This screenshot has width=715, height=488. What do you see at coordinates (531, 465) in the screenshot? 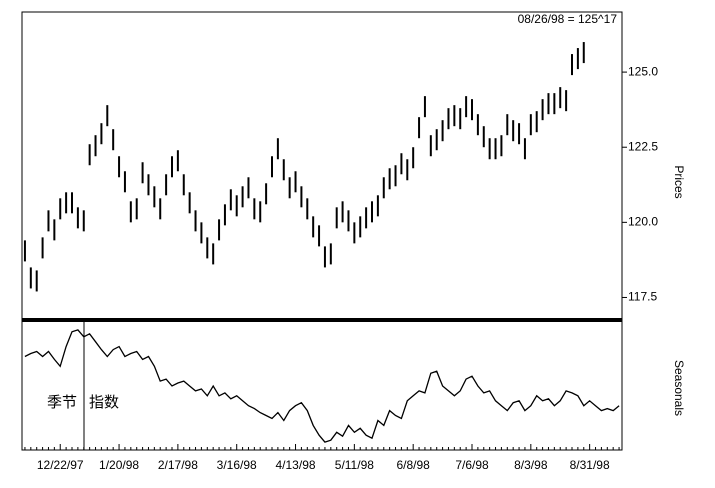
I see `x-tick-label: 8/3/98` at bounding box center [531, 465].